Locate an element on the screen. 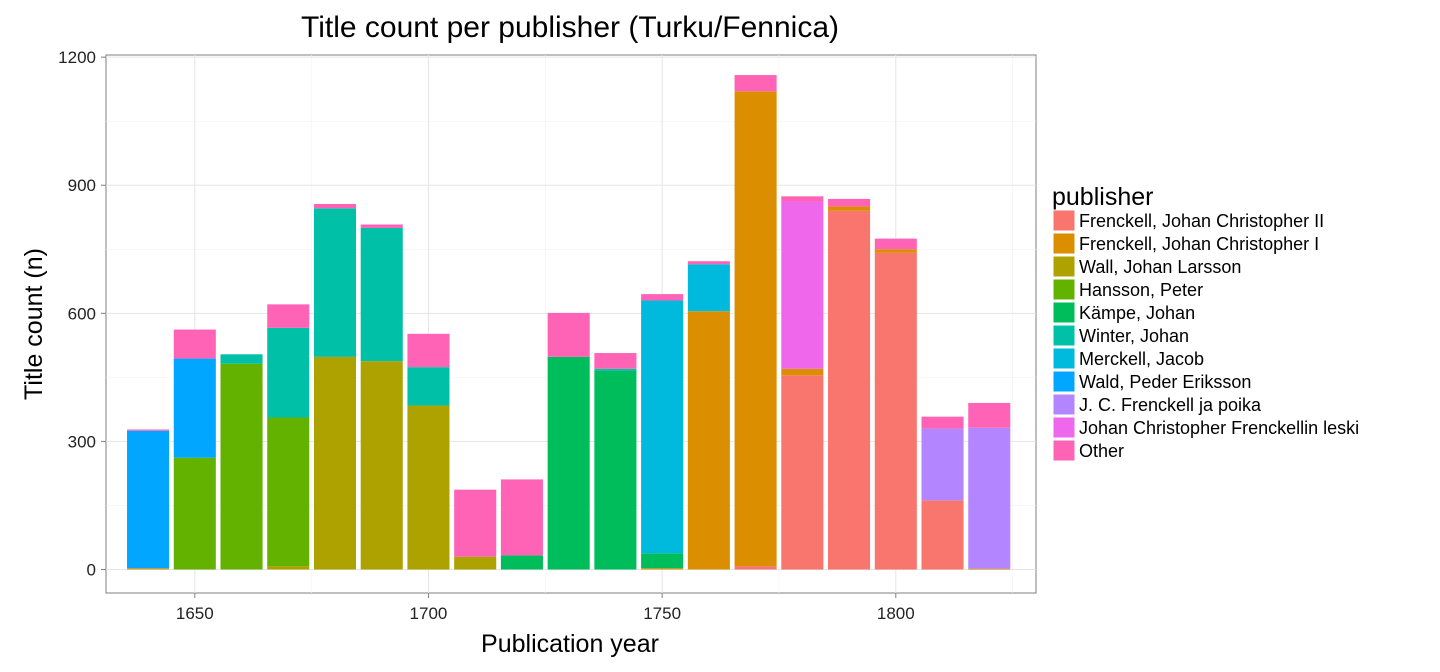  legend-title: publisher is located at coordinates (1102, 197).